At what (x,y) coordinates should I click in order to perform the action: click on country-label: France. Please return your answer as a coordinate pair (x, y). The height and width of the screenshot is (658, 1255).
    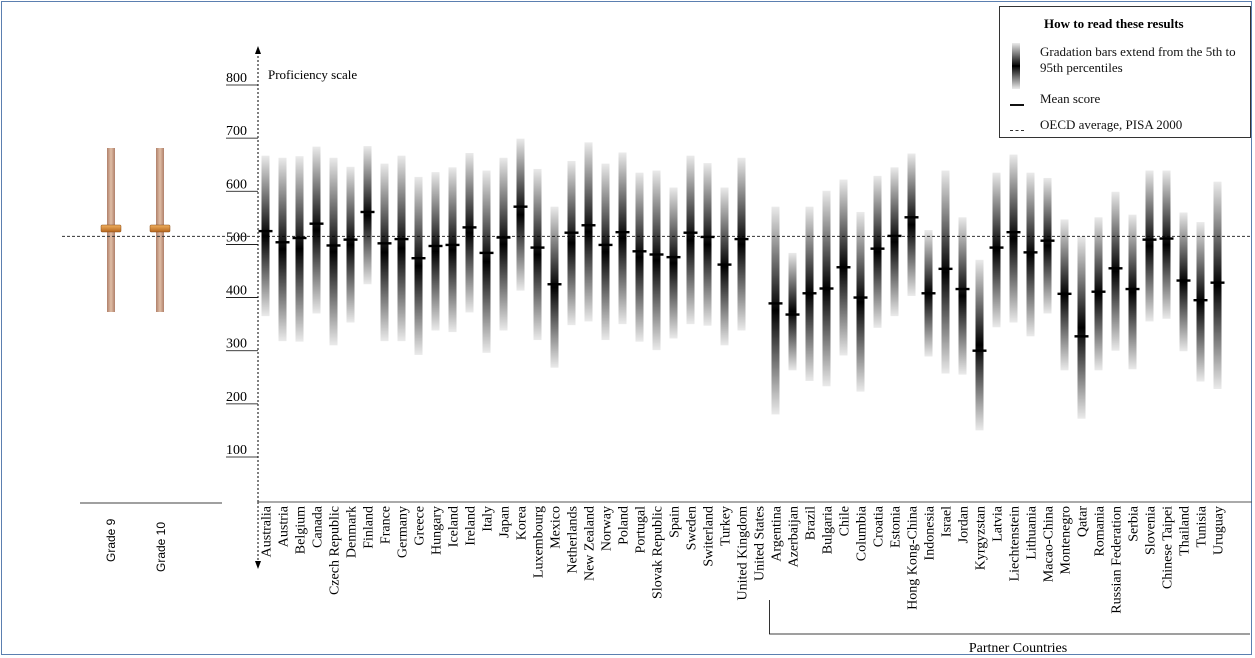
    Looking at the image, I should click on (386, 525).